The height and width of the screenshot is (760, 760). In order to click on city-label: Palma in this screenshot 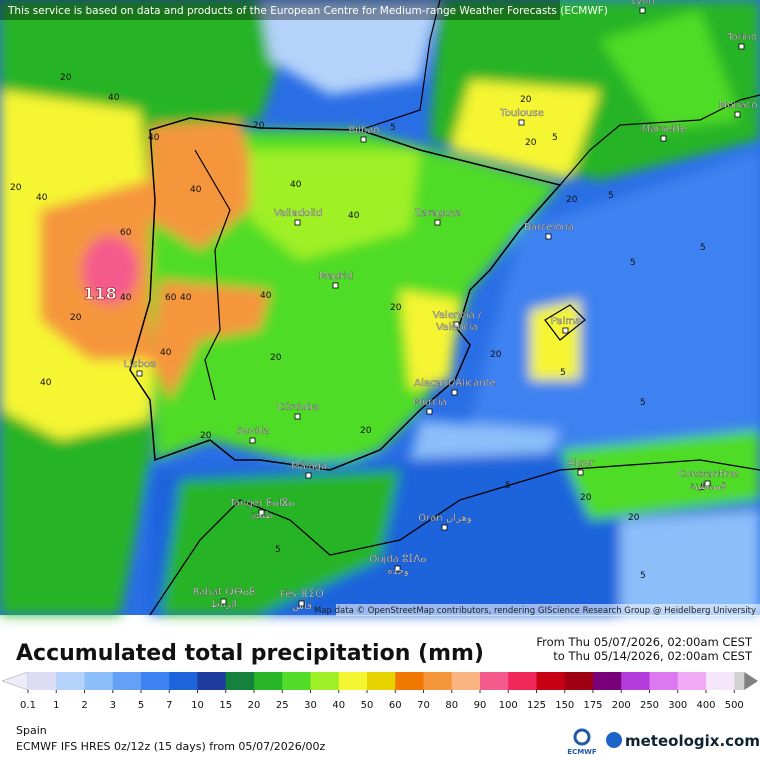, I will do `click(566, 321)`.